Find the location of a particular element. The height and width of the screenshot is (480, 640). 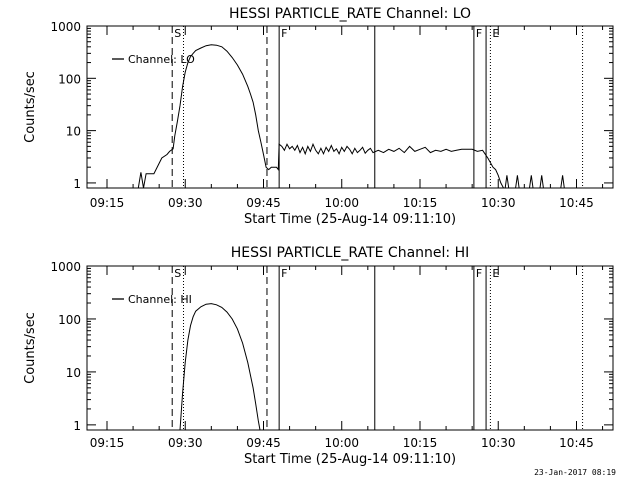

plot-timestamp: 23-Jan-2017 08:19 is located at coordinates (575, 472).